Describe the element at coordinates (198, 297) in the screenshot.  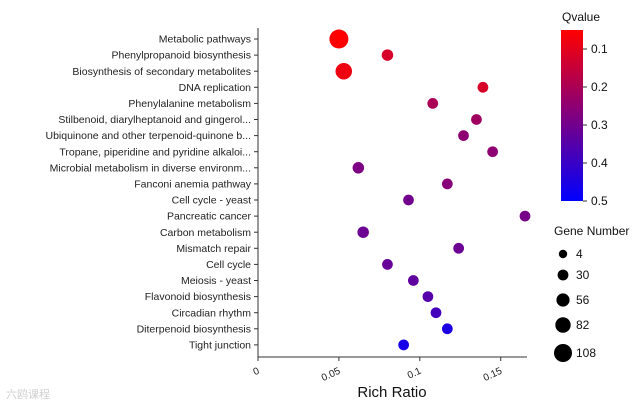
I see `y-tick-label: Flavonoid biosynthesis` at that location.